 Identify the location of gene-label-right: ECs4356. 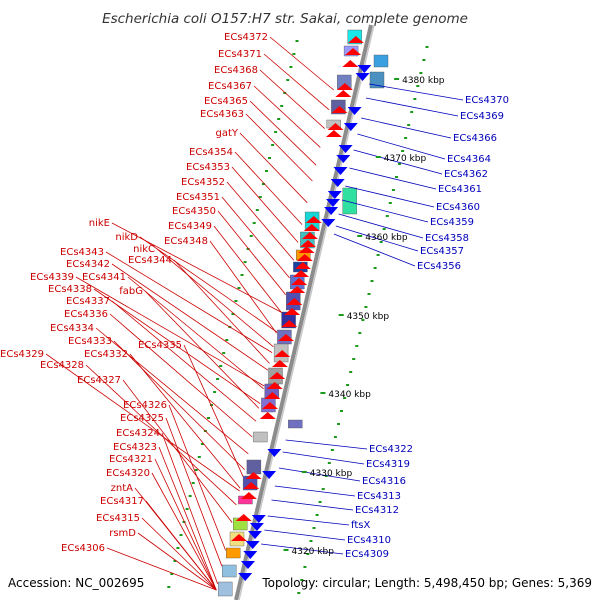
(439, 266).